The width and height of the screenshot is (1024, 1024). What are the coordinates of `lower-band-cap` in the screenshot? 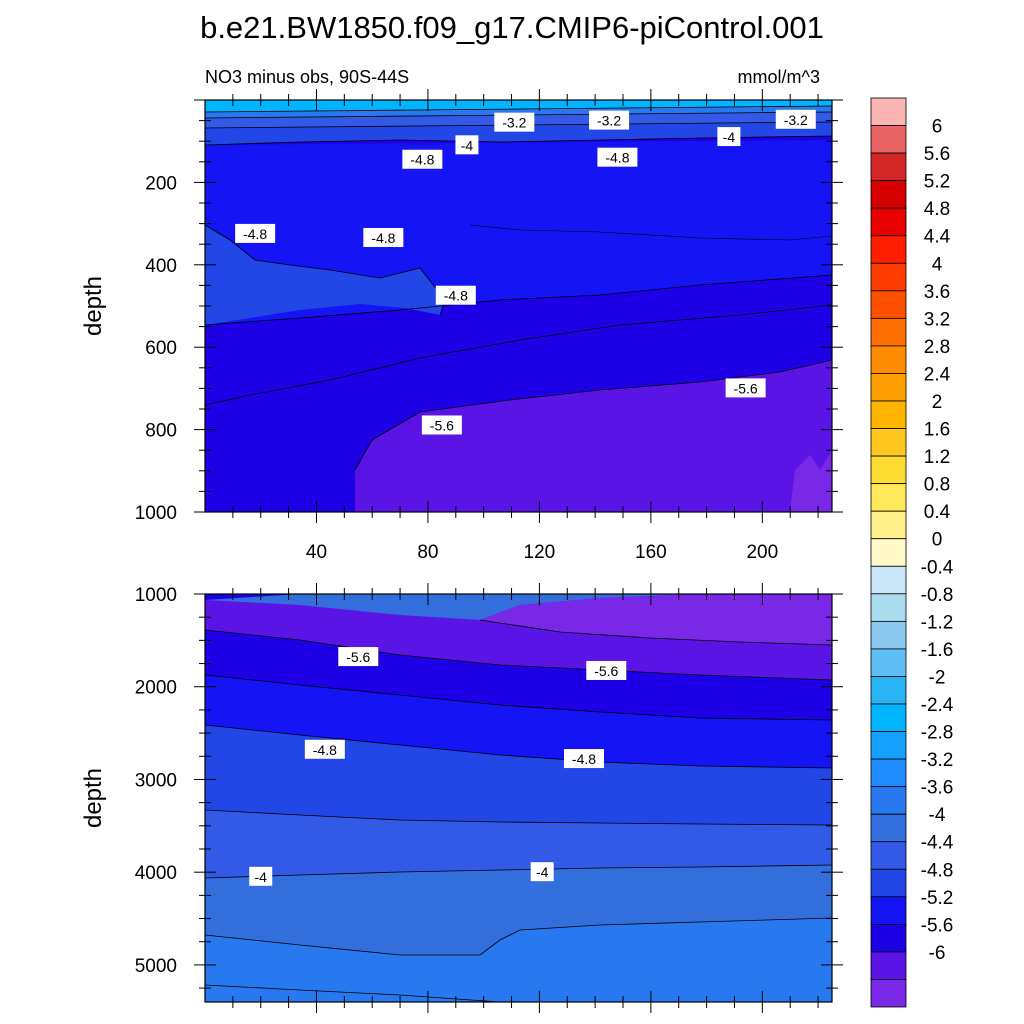 It's located at (252, 597).